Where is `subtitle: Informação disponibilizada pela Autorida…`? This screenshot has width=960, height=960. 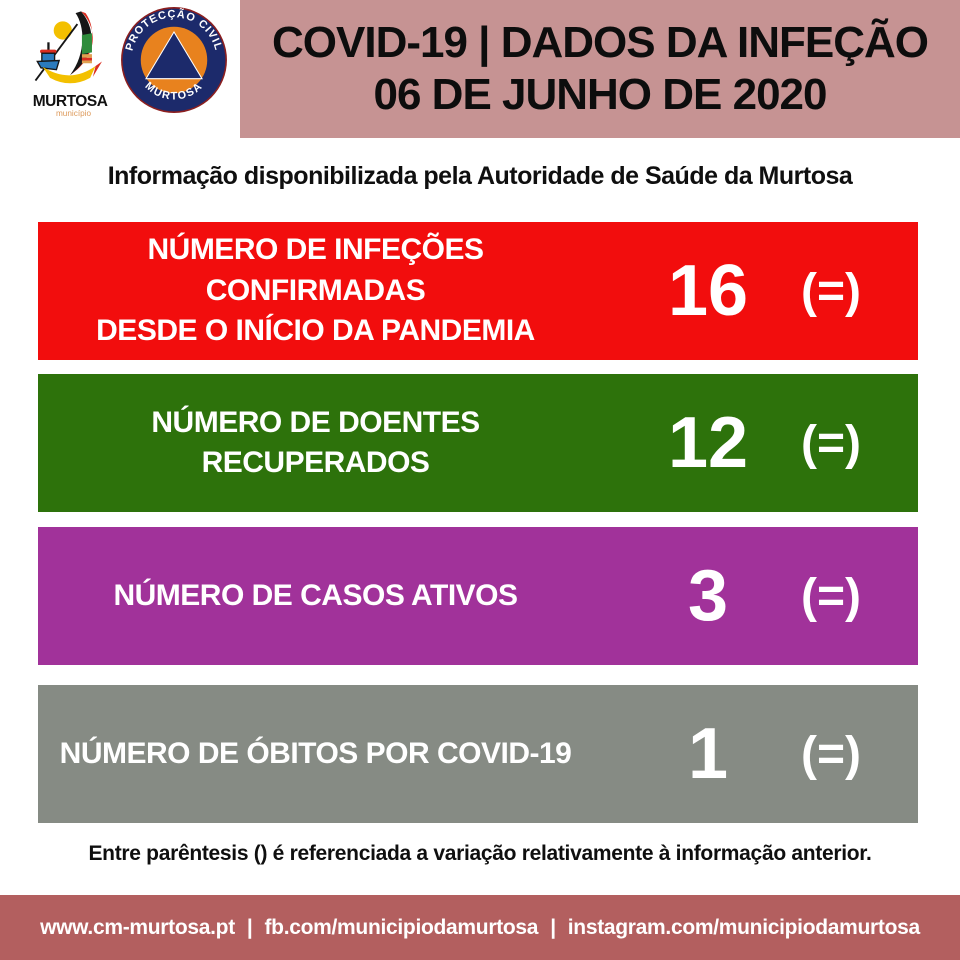
subtitle: Informação disponibilizada pela Autorida… is located at coordinates (480, 176).